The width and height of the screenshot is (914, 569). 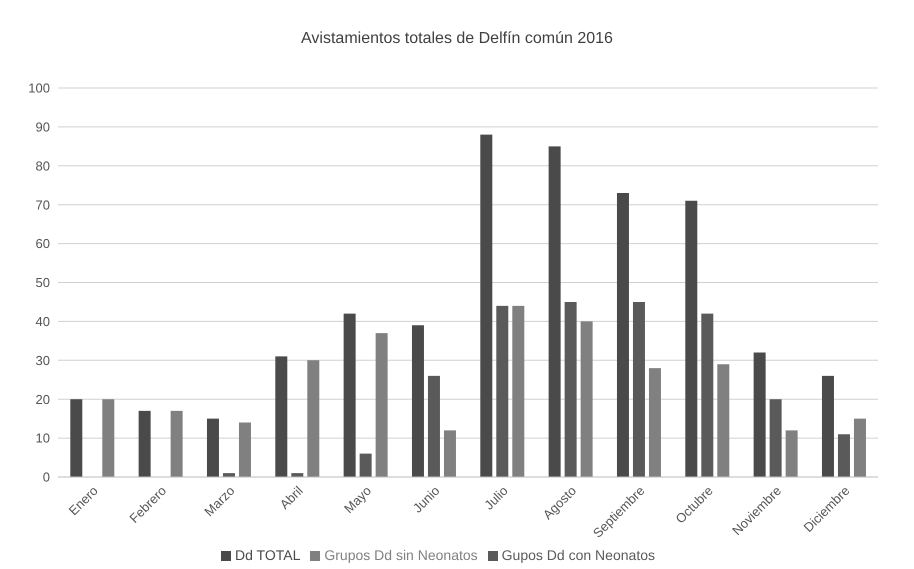 I want to click on y-tick-label: 10, so click(x=43, y=438).